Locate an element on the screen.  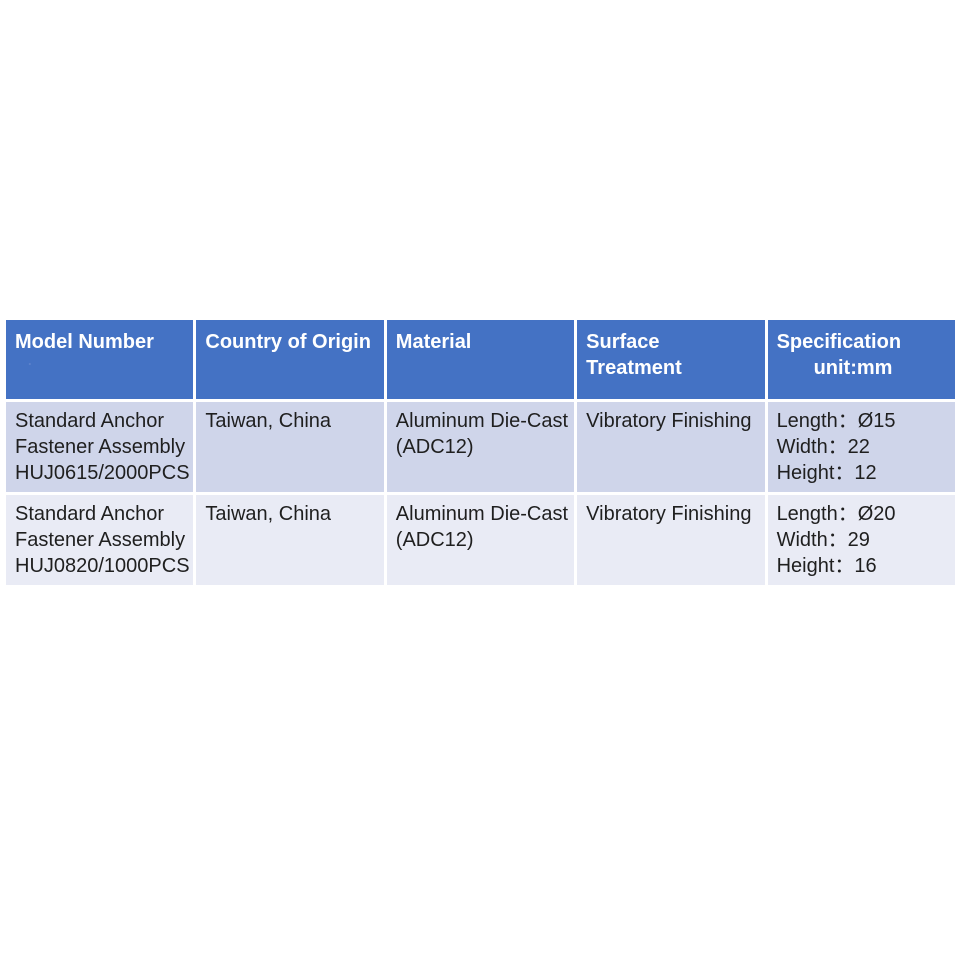
column-header-model-number: Model Number . is located at coordinates (100, 359).